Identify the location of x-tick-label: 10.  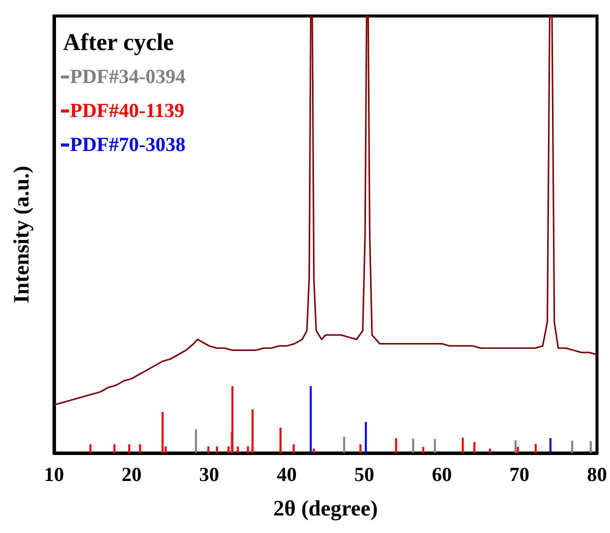
(54, 475).